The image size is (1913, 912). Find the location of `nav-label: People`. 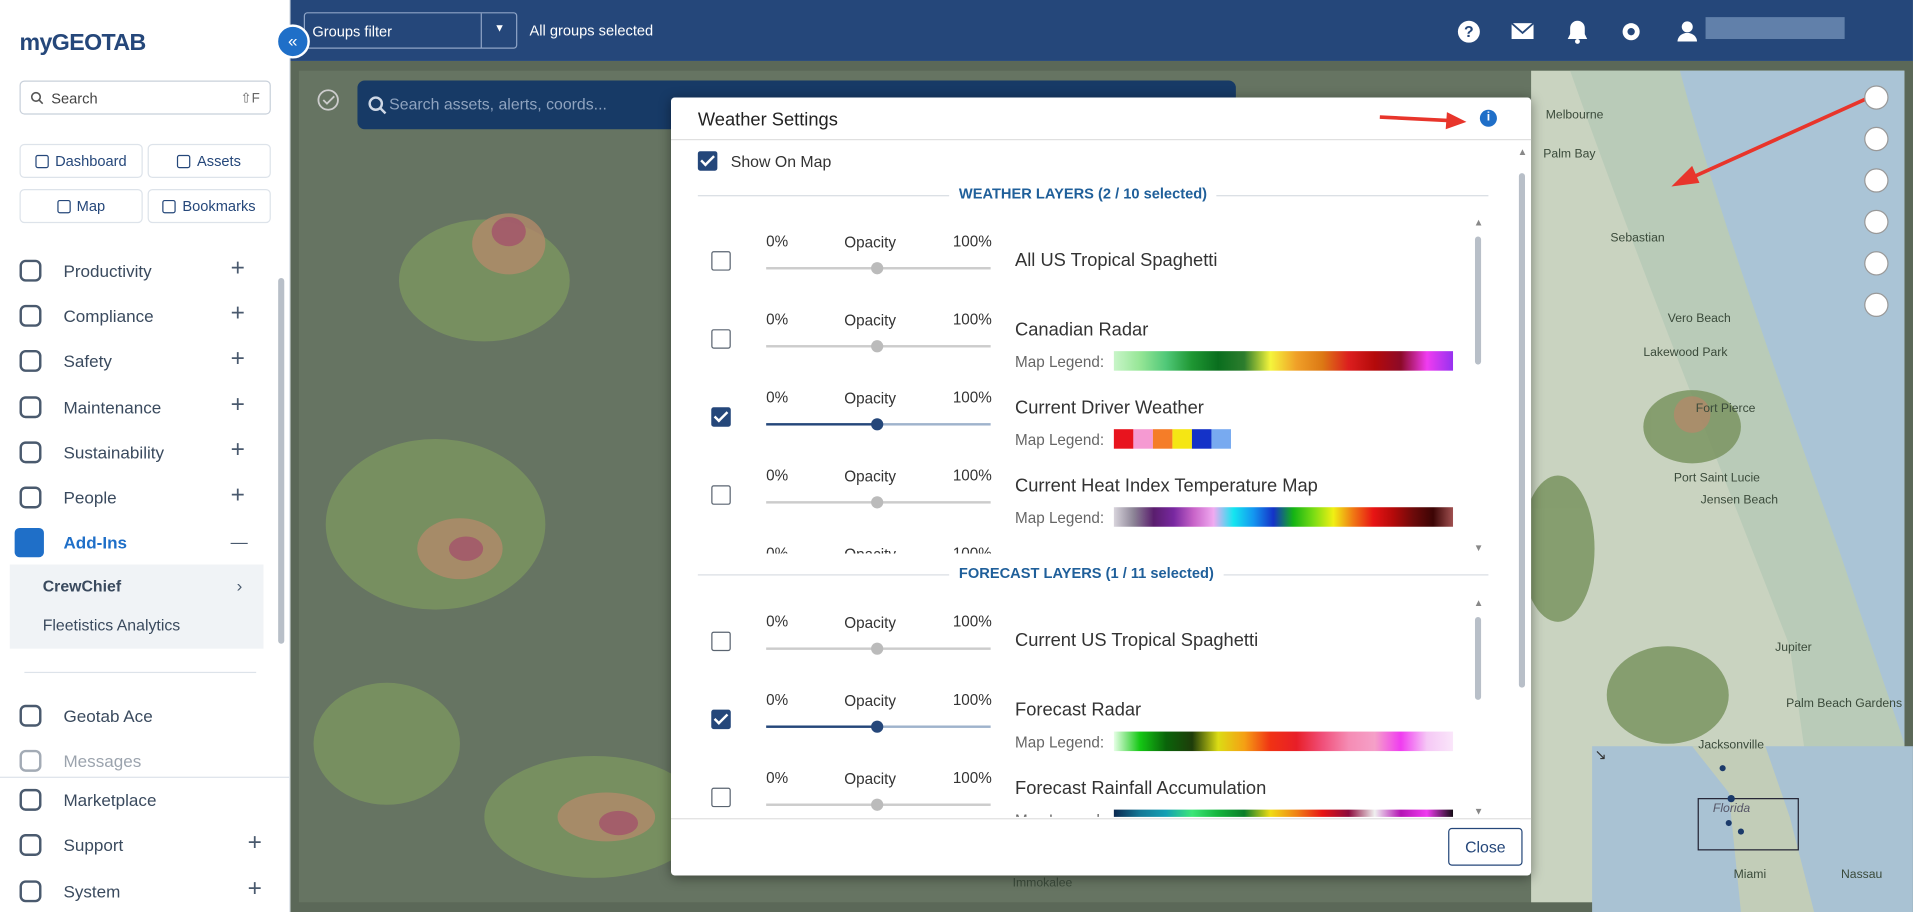

nav-label: People is located at coordinates (90, 497).